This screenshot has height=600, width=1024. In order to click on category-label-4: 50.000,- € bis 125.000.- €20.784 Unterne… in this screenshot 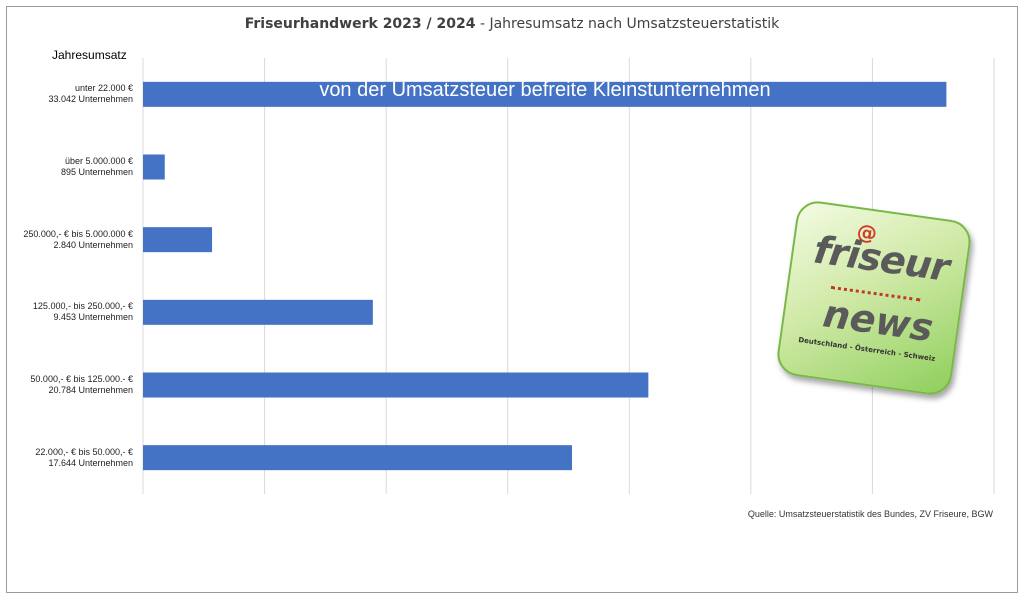, I will do `click(66, 385)`.